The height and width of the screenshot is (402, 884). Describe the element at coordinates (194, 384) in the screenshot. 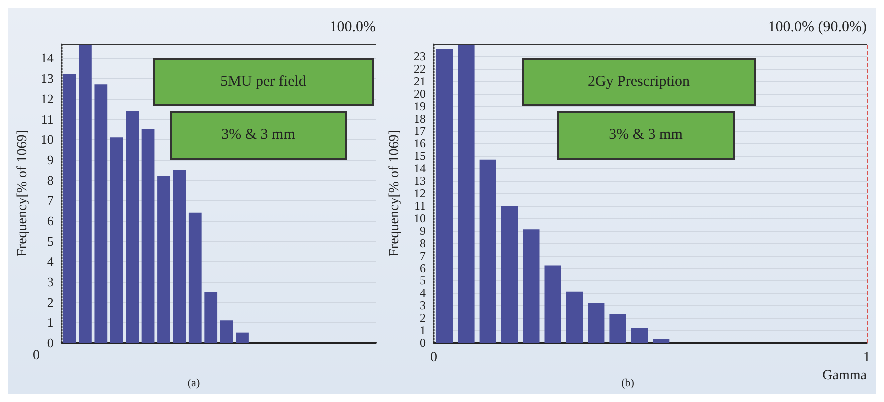

I see `text: (a)` at that location.